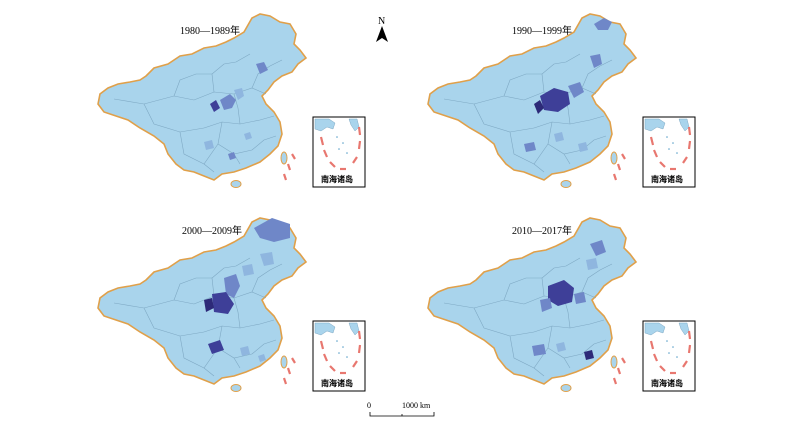  I want to click on map-panel-1990-1999: 1990—1999年, so click(532, 100).